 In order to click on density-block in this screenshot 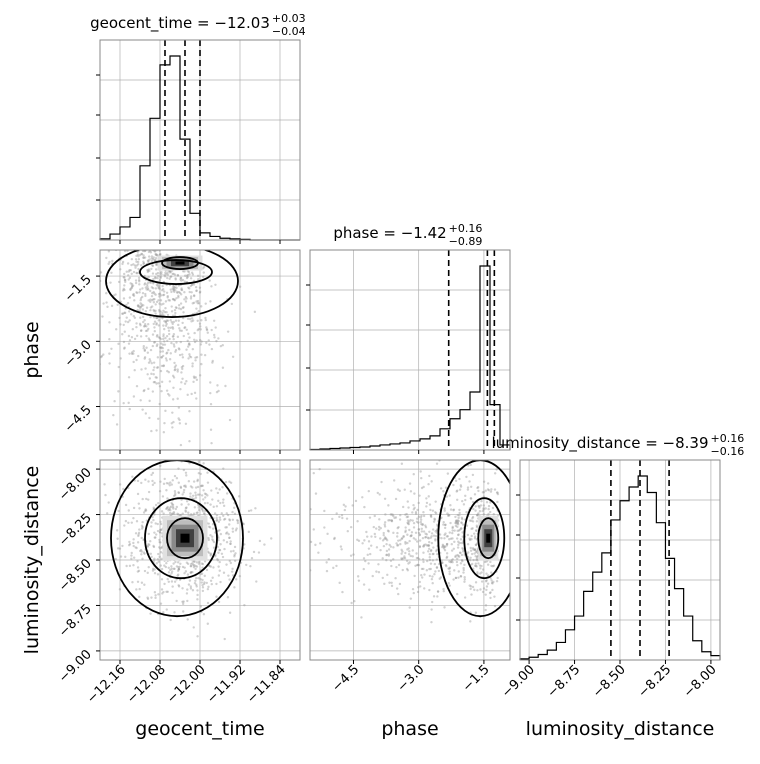, I will do `click(185, 538)`.